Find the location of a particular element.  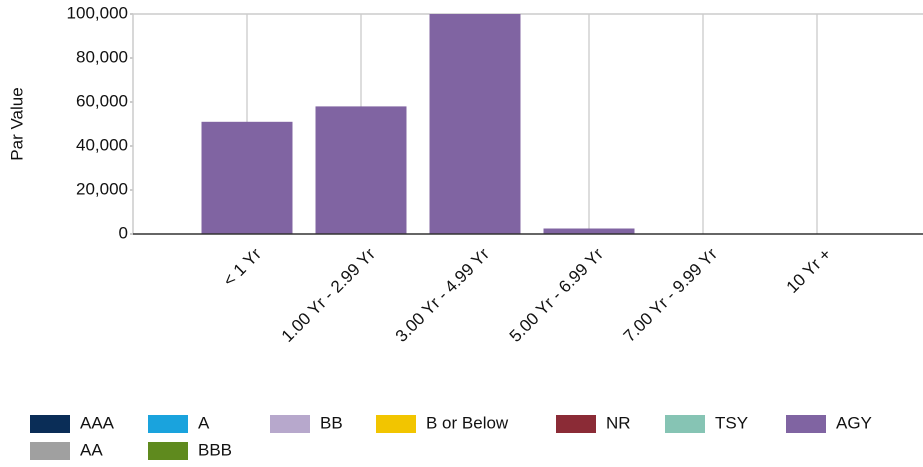

legend-label: B or Below is located at coordinates (467, 422).